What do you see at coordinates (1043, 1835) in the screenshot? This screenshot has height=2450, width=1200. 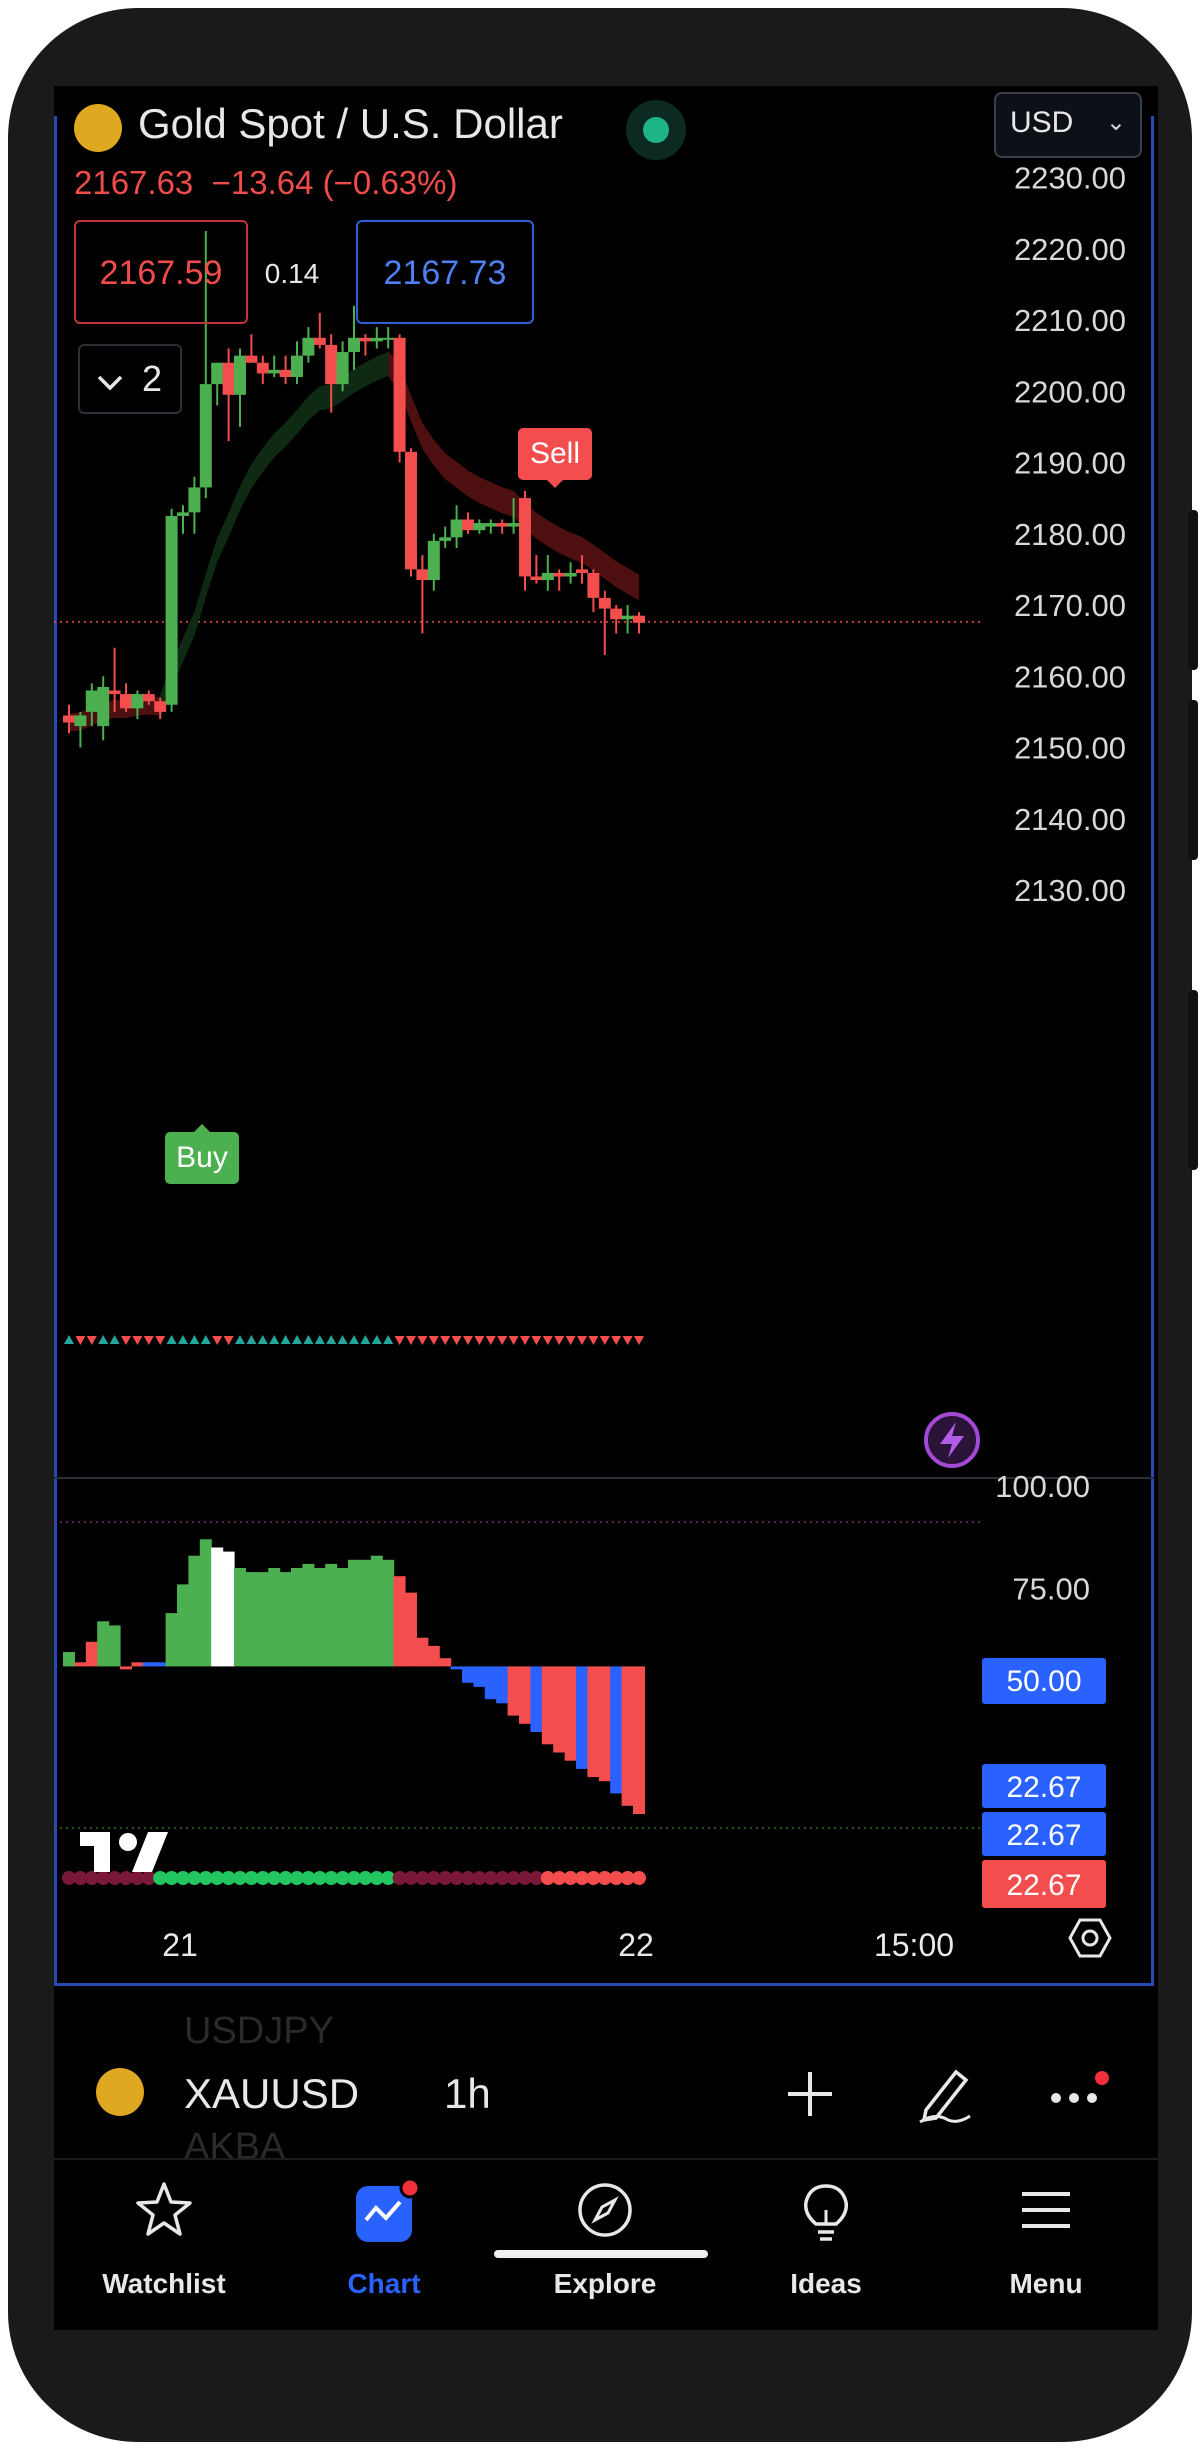 I see `osc-badge-2-value: 22.67` at bounding box center [1043, 1835].